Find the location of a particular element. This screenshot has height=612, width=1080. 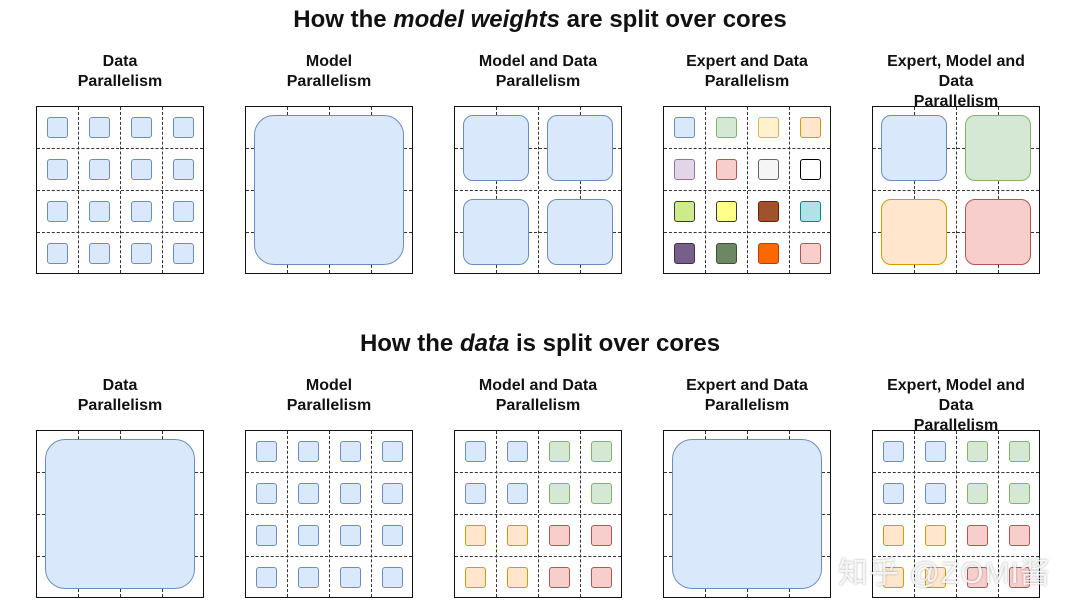

panel-data-5: Expert, Model and Data Parallelism is located at coordinates (957, 487).